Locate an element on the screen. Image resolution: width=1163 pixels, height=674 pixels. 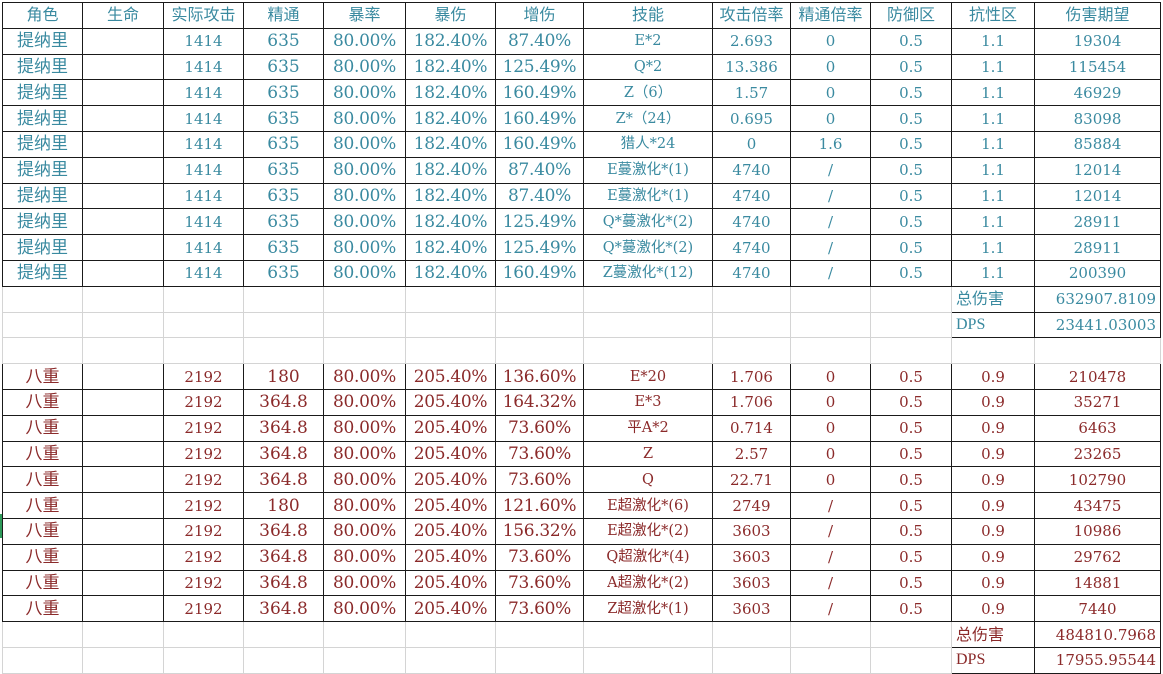
cell-atk-mult: 0 is located at coordinates (751, 144).